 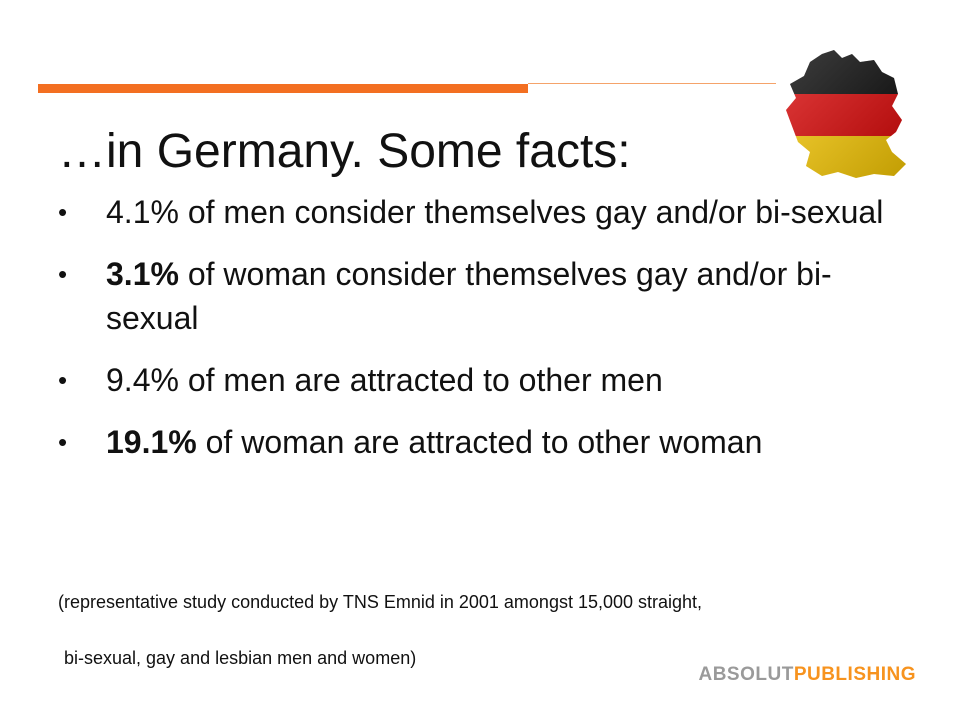 What do you see at coordinates (846, 114) in the screenshot?
I see `germany-flag-map-icon` at bounding box center [846, 114].